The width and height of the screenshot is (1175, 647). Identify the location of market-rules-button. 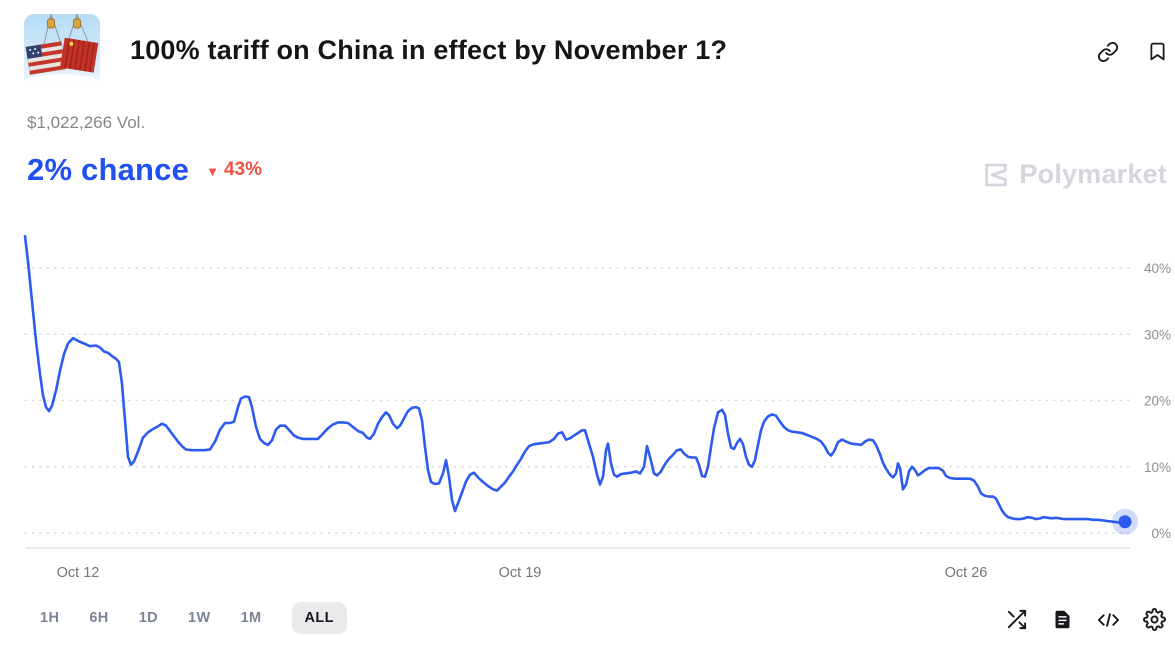
(1062, 619).